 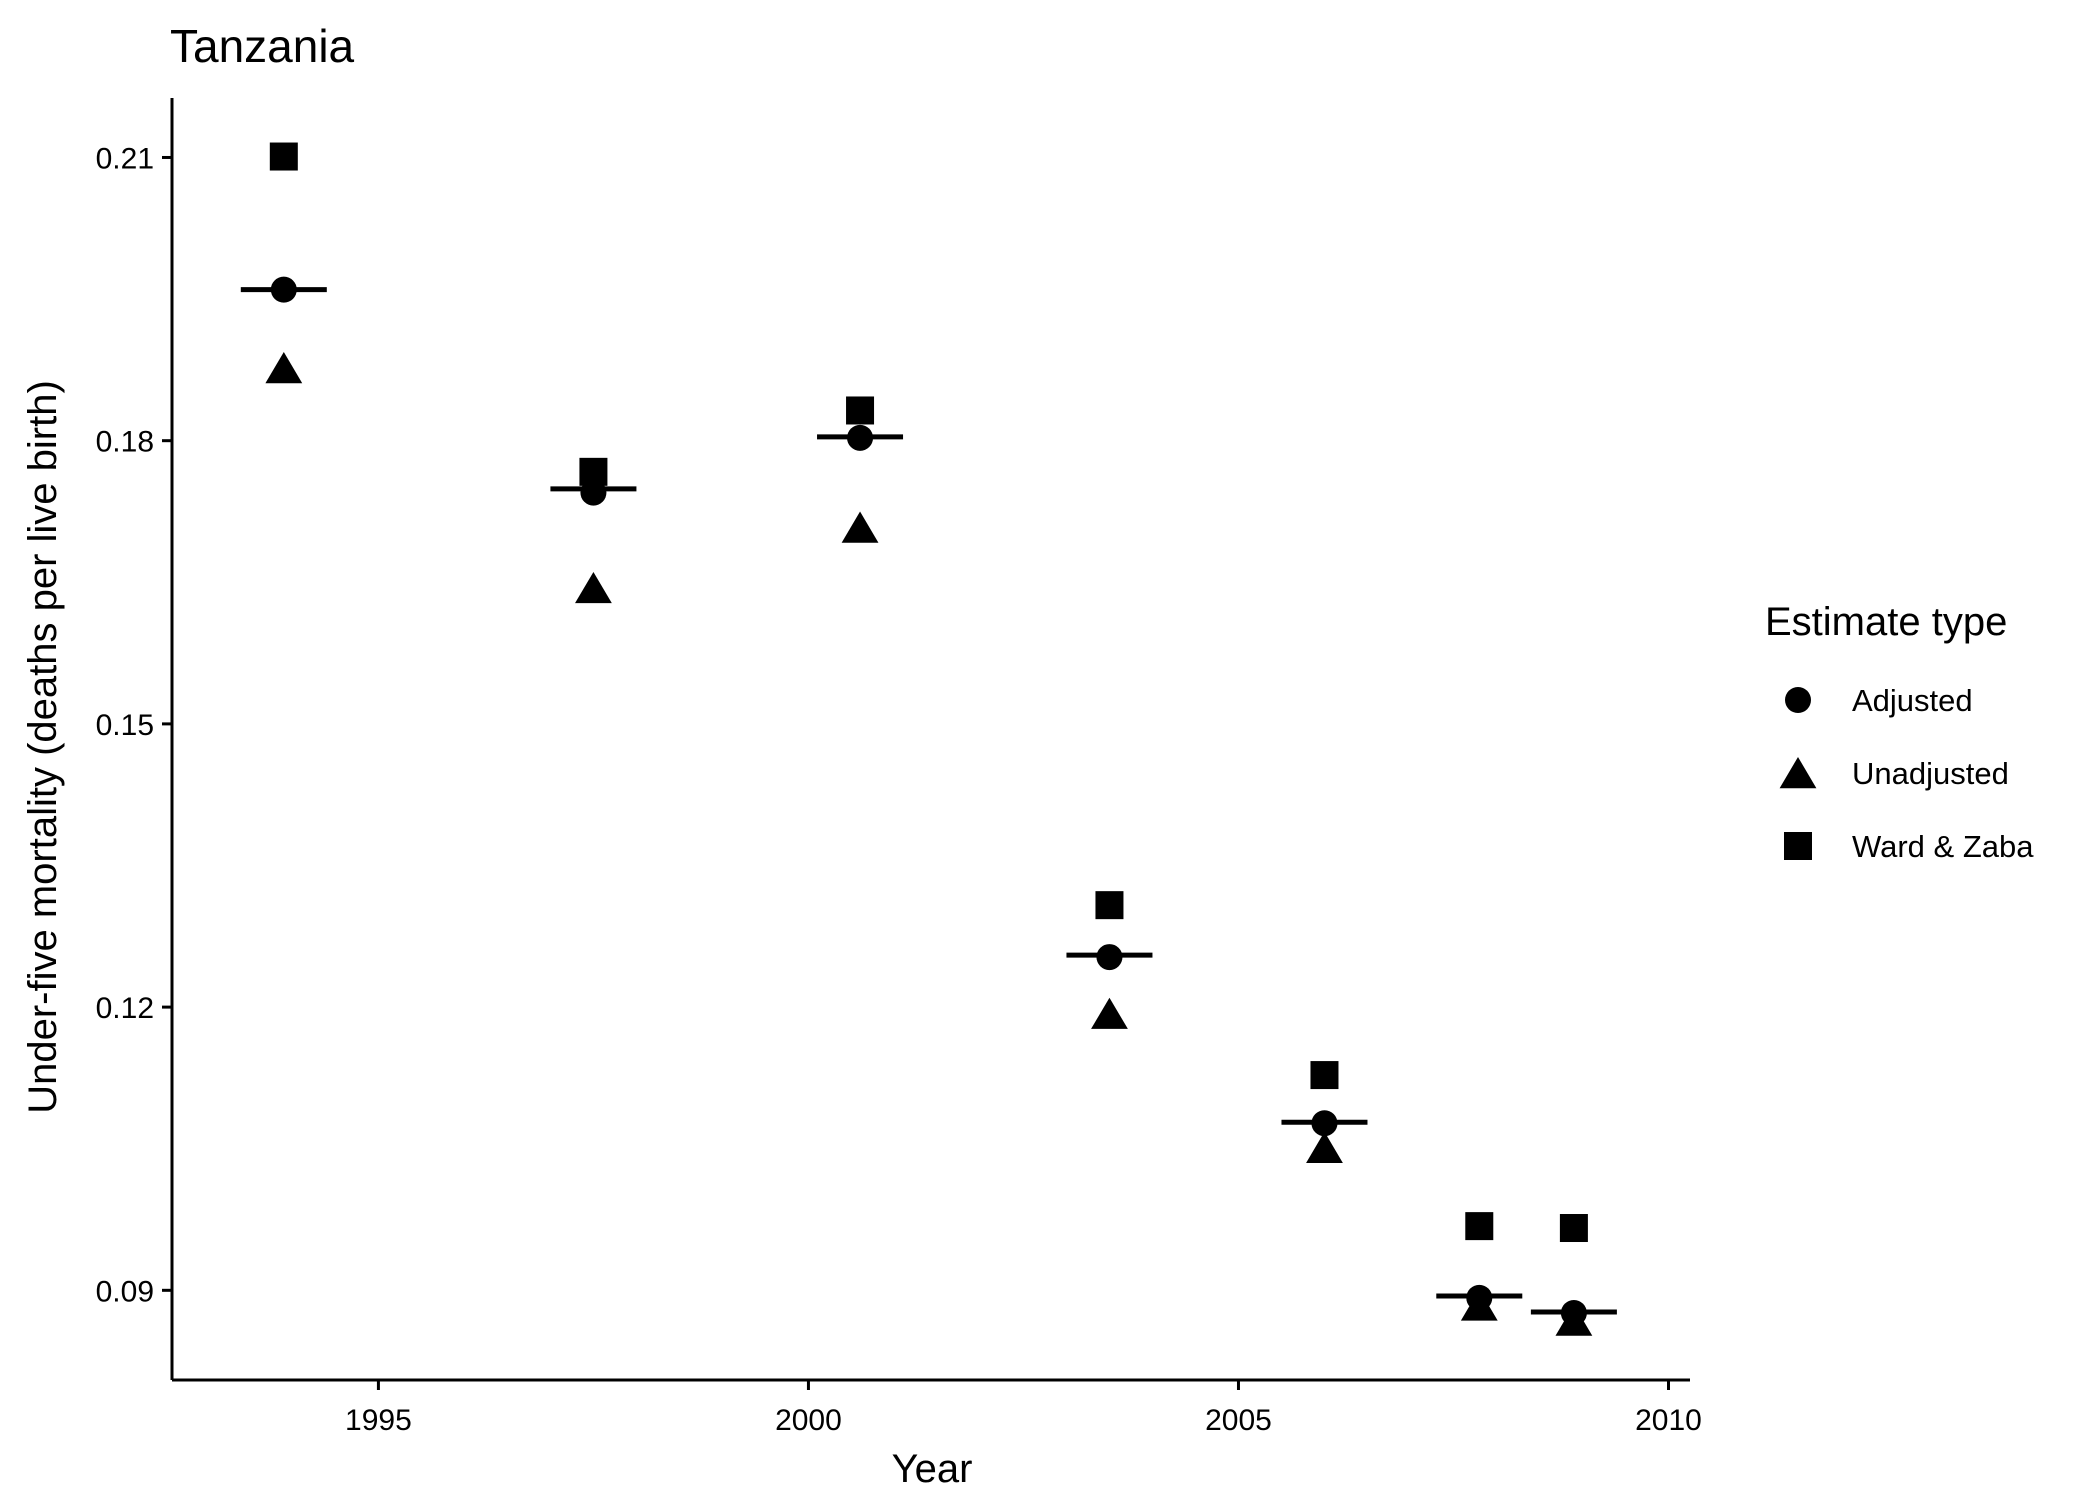 I want to click on y-tick-label: 0.21, so click(x=125, y=158).